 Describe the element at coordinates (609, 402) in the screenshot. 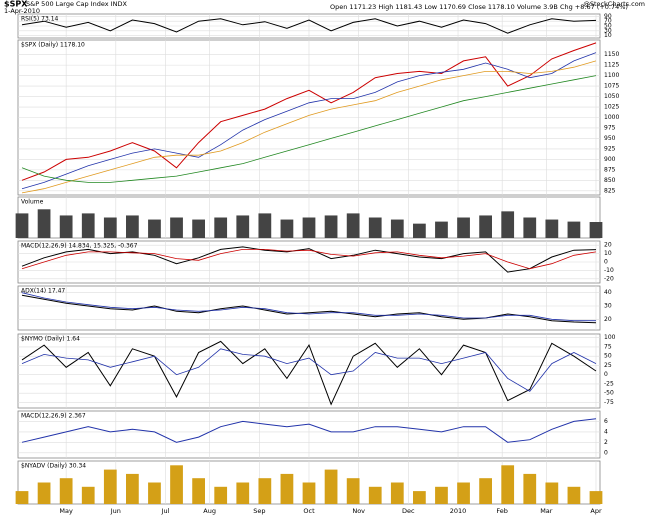

I see `y-tick-label: -75` at that location.